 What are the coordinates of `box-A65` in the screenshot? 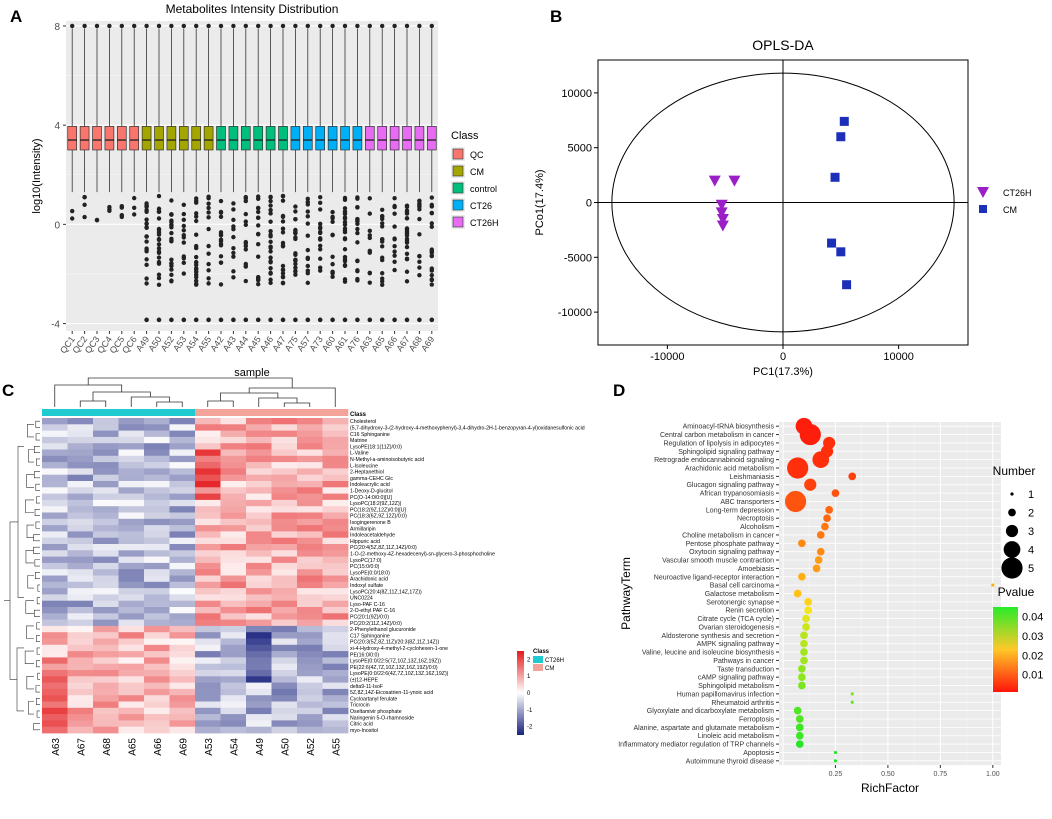 It's located at (382, 173).